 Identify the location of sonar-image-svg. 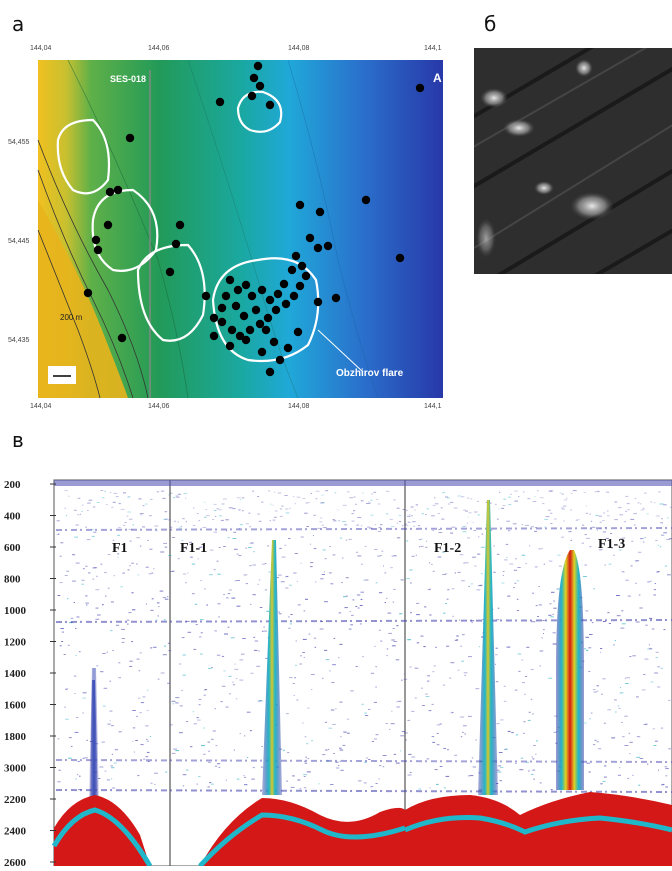
(562, 158).